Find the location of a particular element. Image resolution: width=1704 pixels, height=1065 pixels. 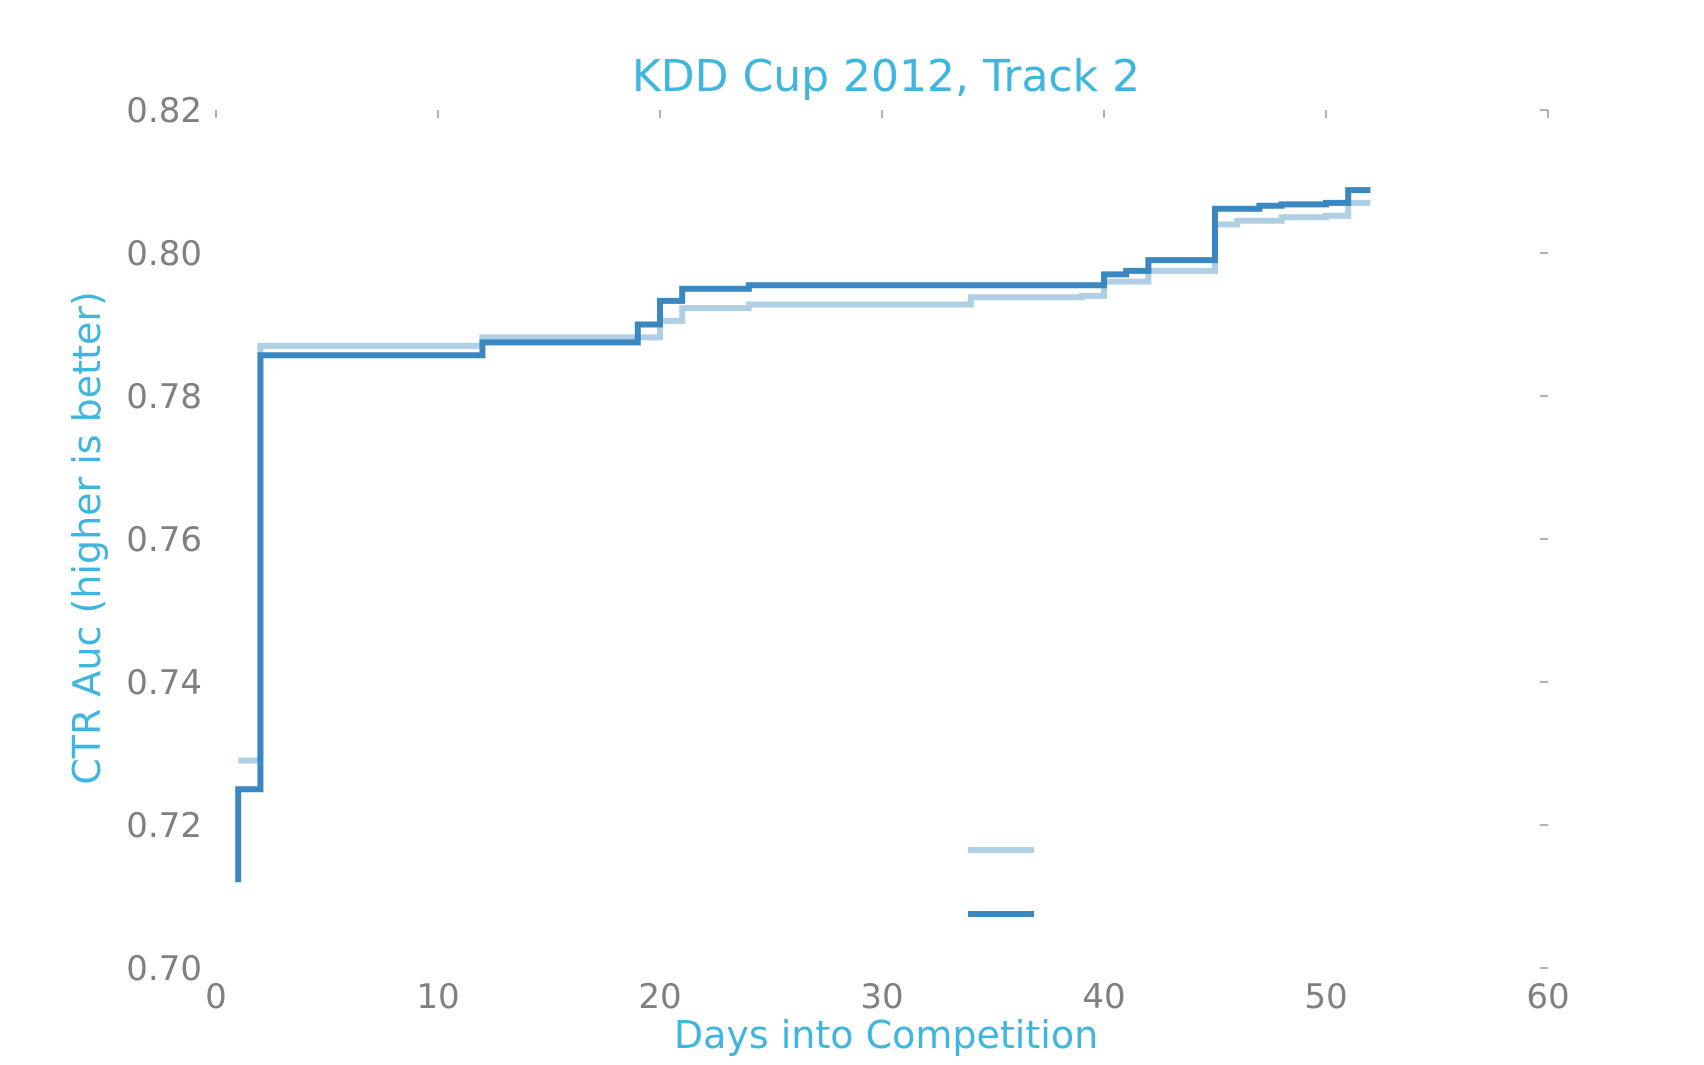

x-tick-label: 60 is located at coordinates (1547, 997).